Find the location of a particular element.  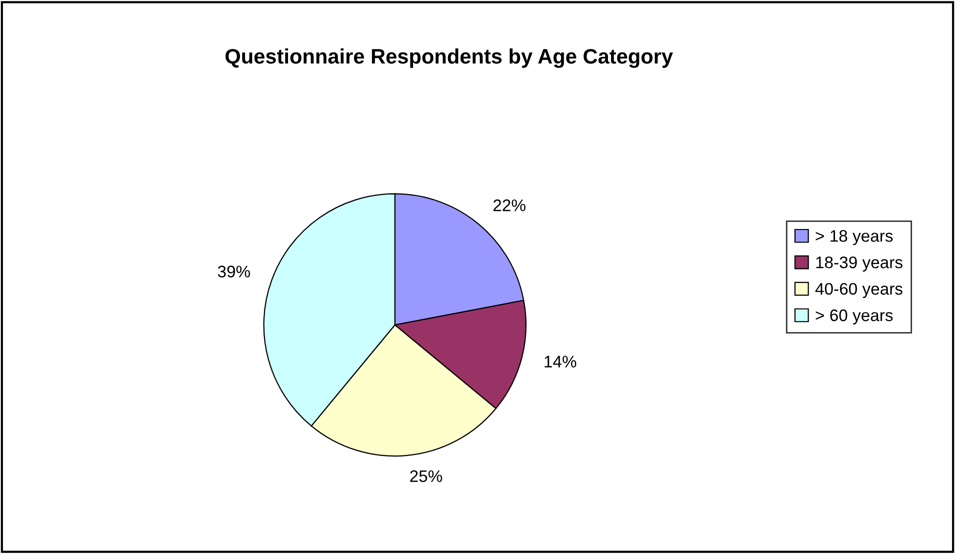

legend-label: > 18 years is located at coordinates (854, 238).